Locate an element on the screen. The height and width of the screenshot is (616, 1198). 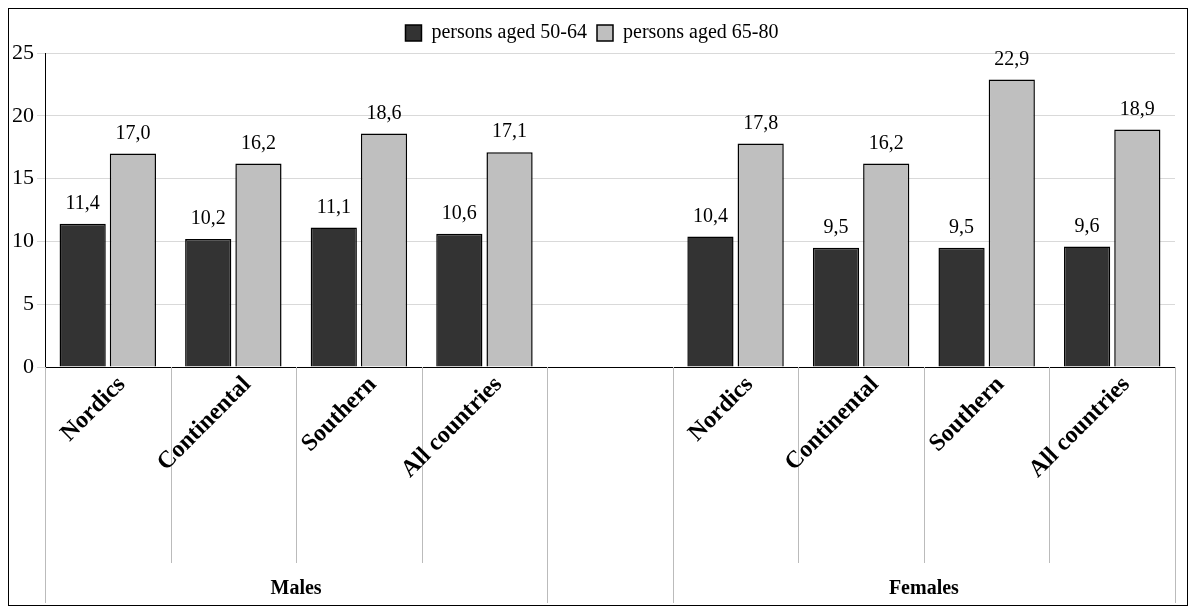
data-label: 10,4 is located at coordinates (710, 214).